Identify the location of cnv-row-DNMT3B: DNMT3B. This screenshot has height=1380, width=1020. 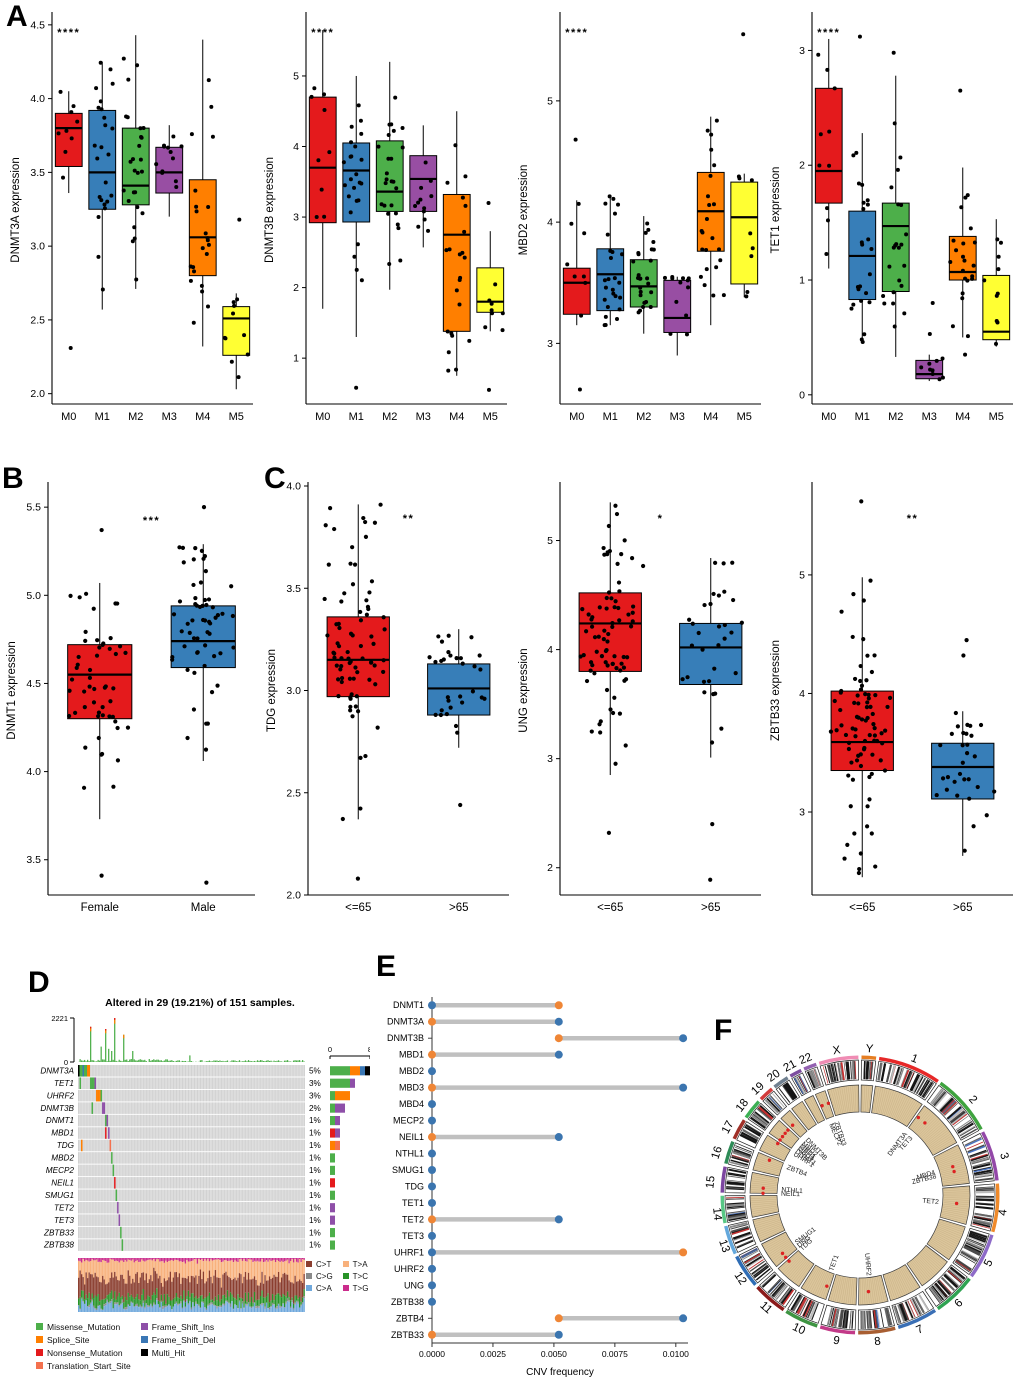
(537, 1038).